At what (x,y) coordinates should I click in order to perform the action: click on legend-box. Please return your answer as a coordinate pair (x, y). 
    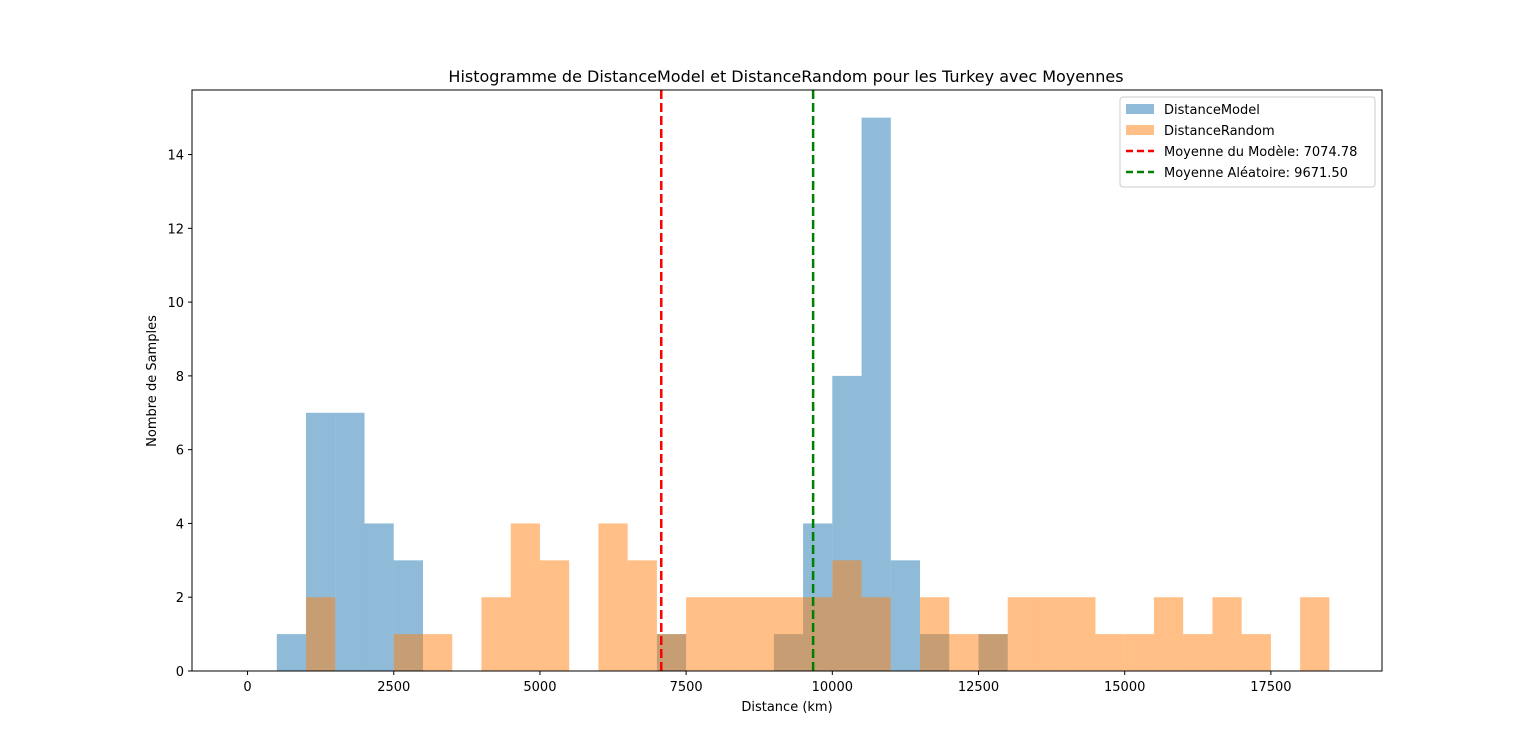
    Looking at the image, I should click on (1247, 142).